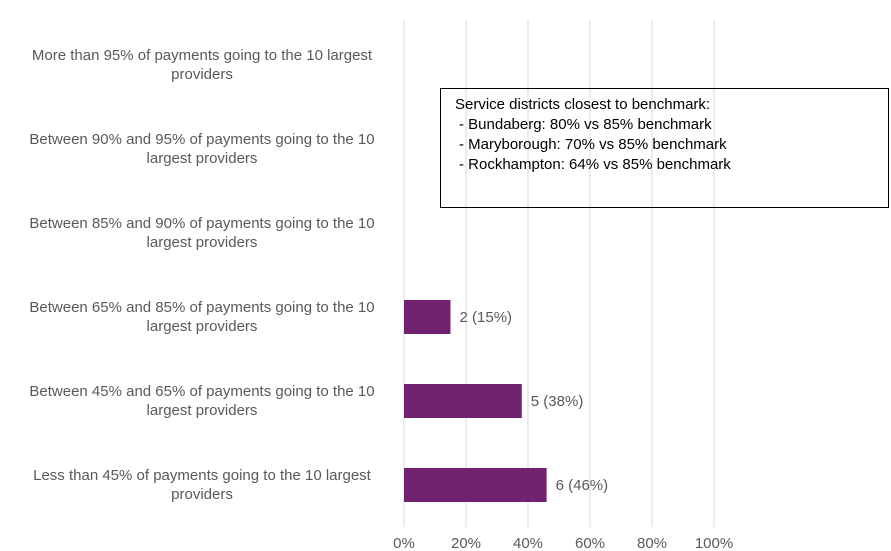  I want to click on x-tick-label: 20%, so click(466, 543).